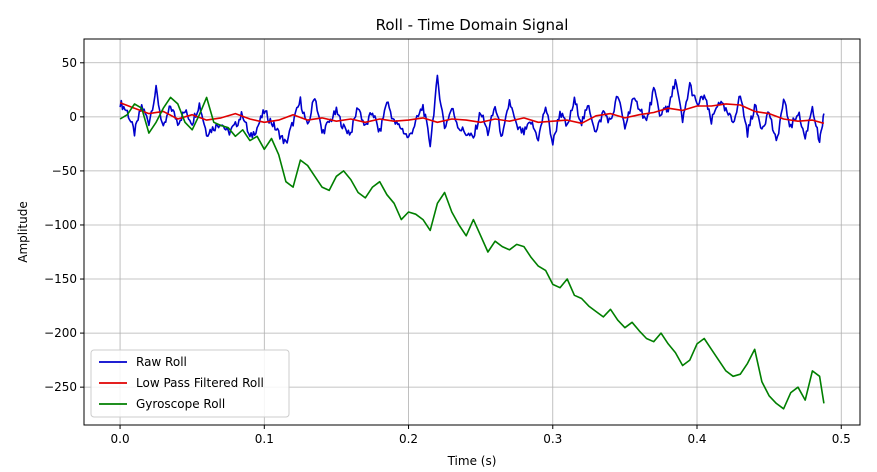 This screenshot has height=472, width=877. What do you see at coordinates (161, 362) in the screenshot?
I see `legend-entry: Raw Roll` at bounding box center [161, 362].